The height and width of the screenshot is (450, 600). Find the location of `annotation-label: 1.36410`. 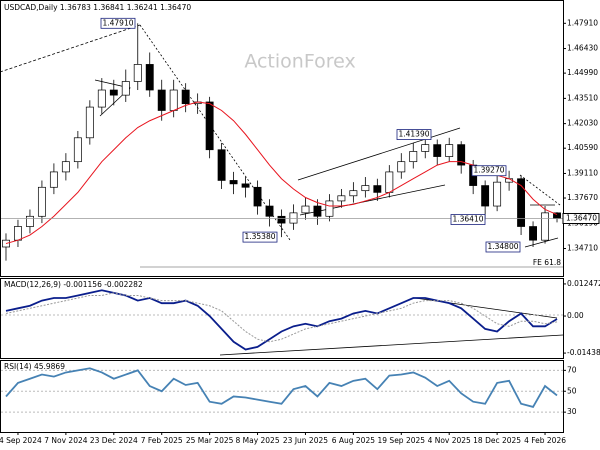

annotation-label: 1.36410 is located at coordinates (467, 219).